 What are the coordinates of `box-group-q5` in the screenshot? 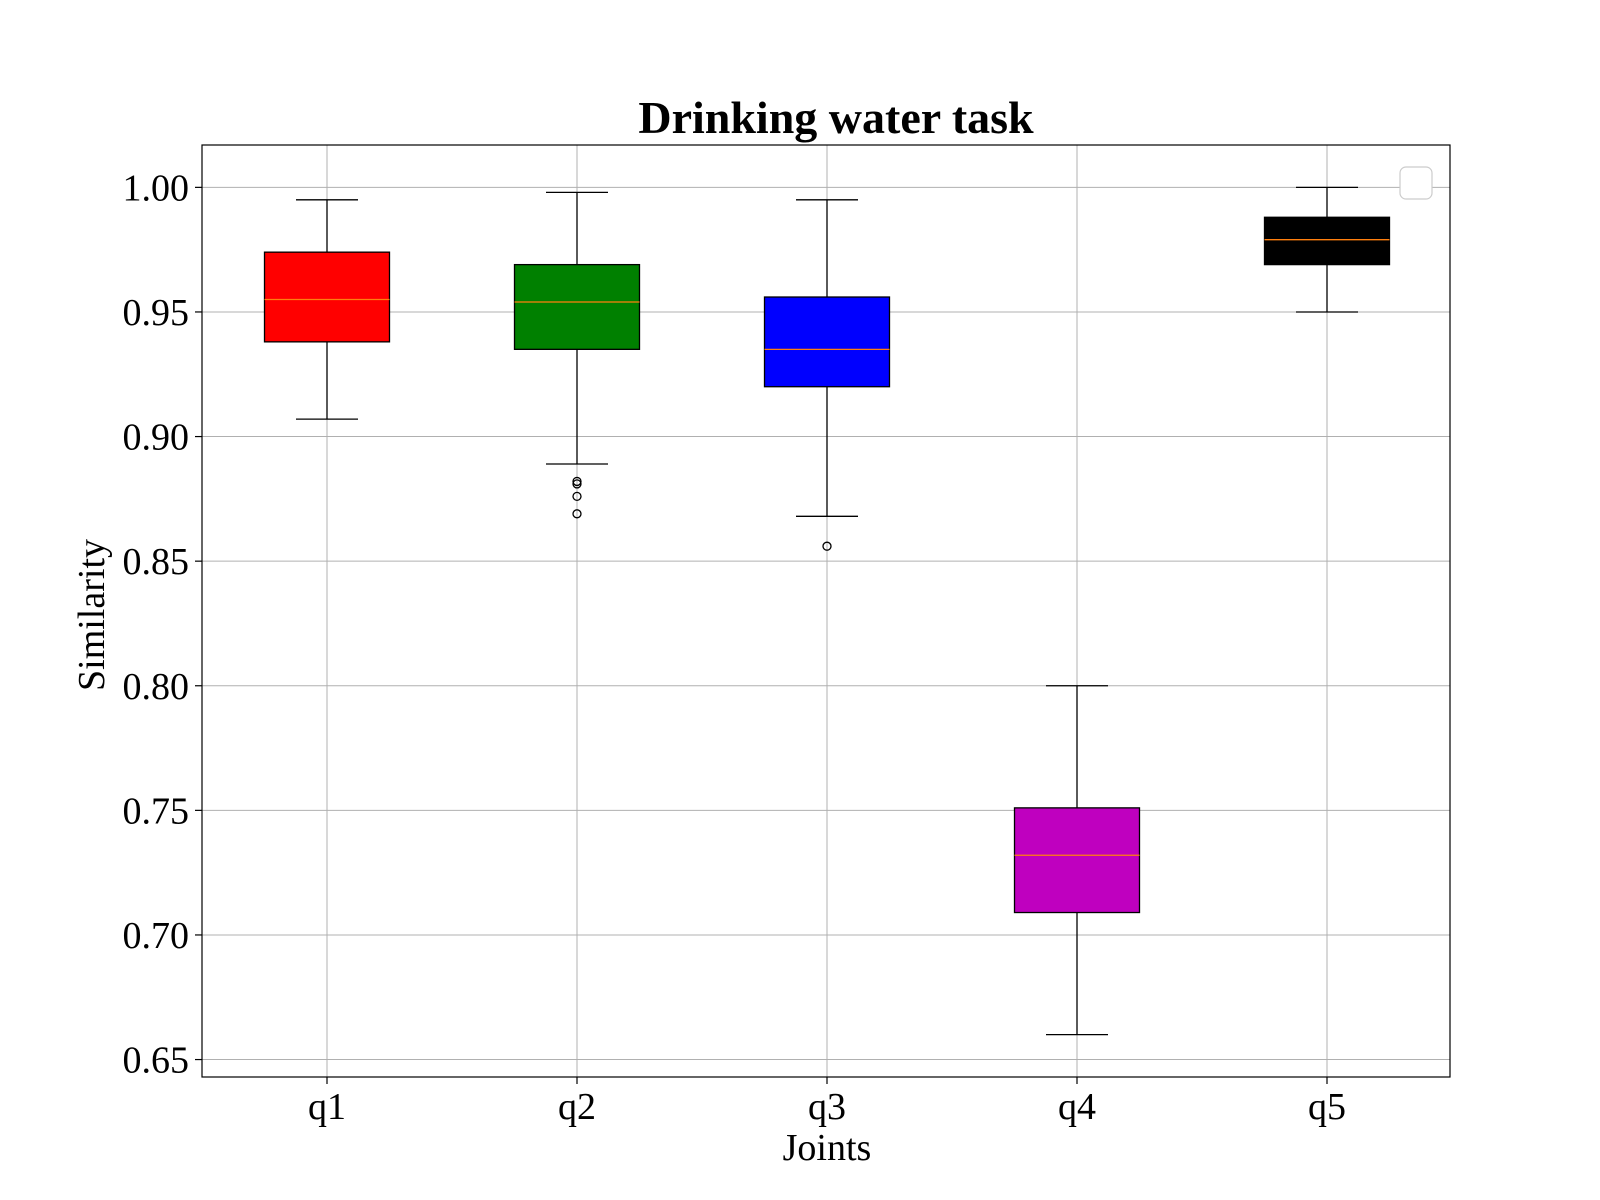 It's located at (1327, 249).